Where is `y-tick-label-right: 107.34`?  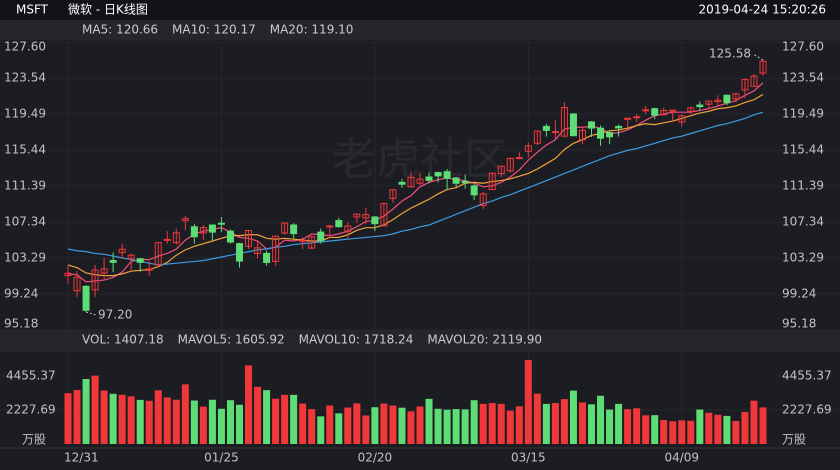
y-tick-label-right: 107.34 is located at coordinates (803, 221).